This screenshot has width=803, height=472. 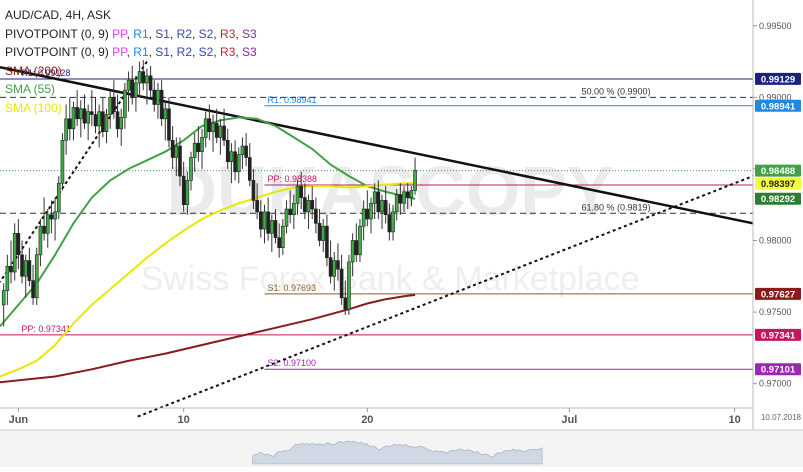 What do you see at coordinates (390, 279) in the screenshot?
I see `watermark-tagline: Swiss Forex Bank & Marketplace` at bounding box center [390, 279].